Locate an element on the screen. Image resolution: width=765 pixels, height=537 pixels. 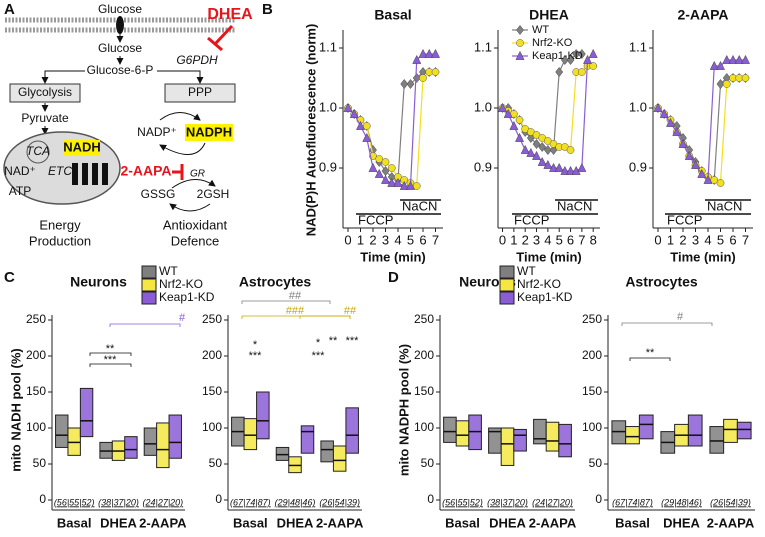
panel-label: D is located at coordinates (393, 277).